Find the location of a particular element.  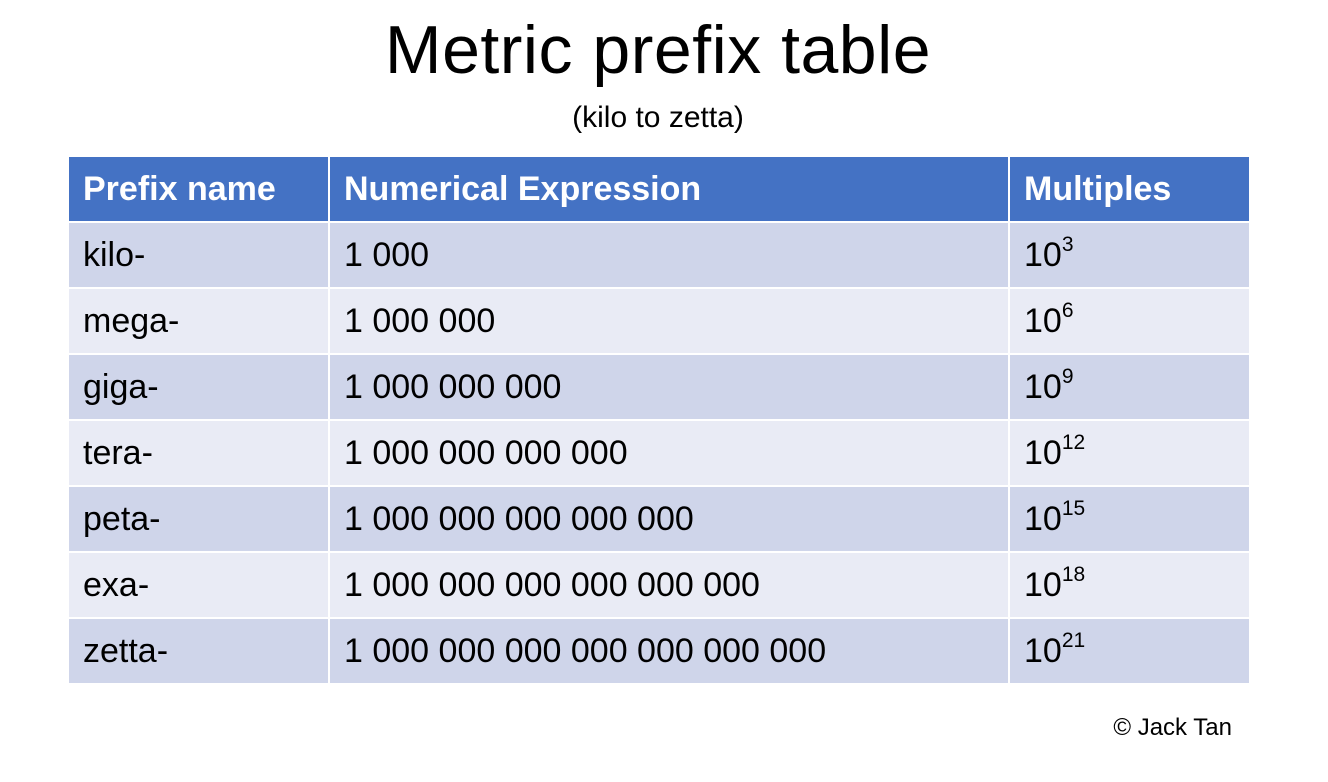

table-row: mega- 1 000 000 106 is located at coordinates (659, 321).